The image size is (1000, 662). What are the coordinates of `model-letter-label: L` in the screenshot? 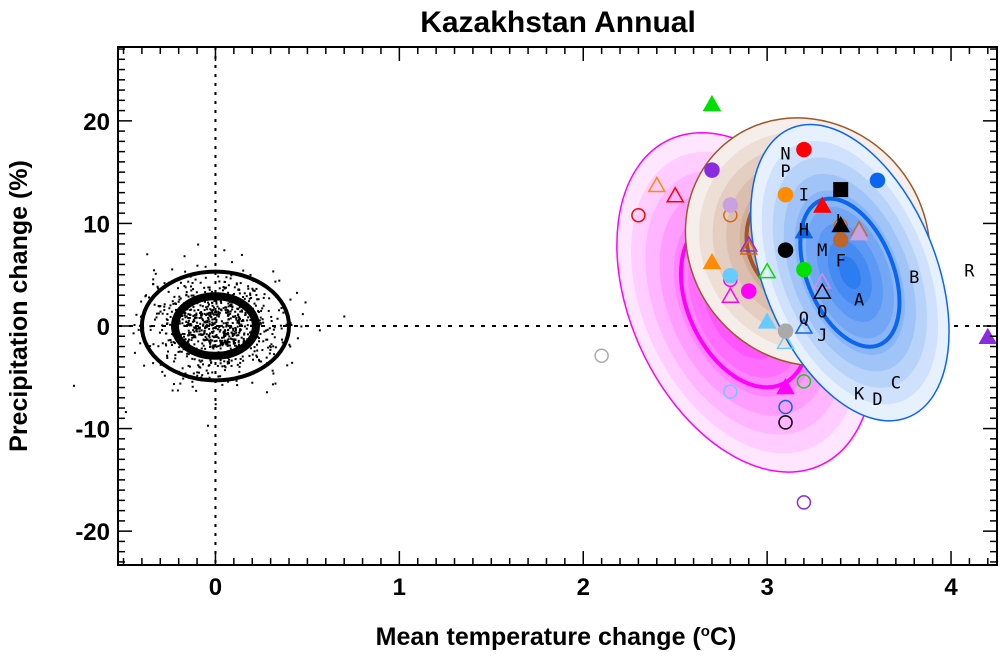 It's located at (841, 221).